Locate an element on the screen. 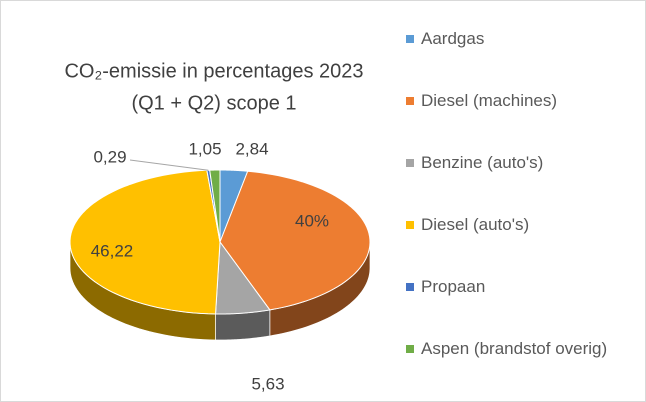 Image resolution: width=646 pixels, height=402 pixels. leader-line is located at coordinates (169, 165).